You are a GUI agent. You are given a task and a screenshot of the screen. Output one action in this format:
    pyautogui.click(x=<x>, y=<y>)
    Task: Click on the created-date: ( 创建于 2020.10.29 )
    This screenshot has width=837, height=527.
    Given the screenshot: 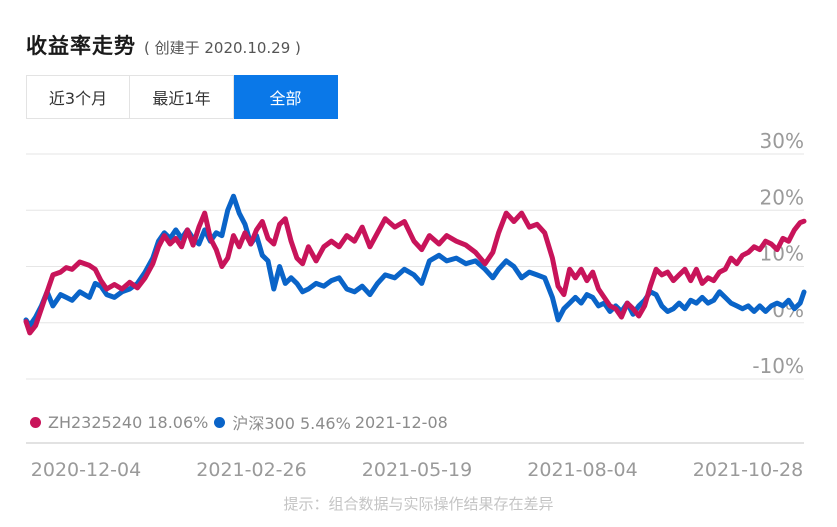 What is the action you would take?
    pyautogui.click(x=222, y=48)
    